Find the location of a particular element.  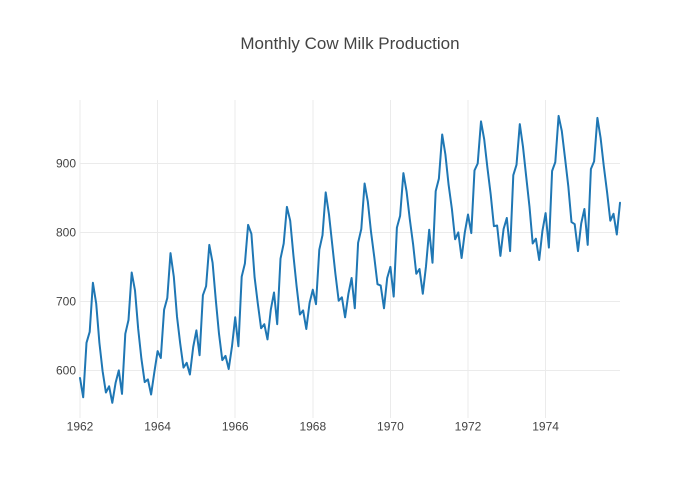

x-axis-tick-labels: 1962 1964 1966 1968 1970 1972 1974 is located at coordinates (313, 427).